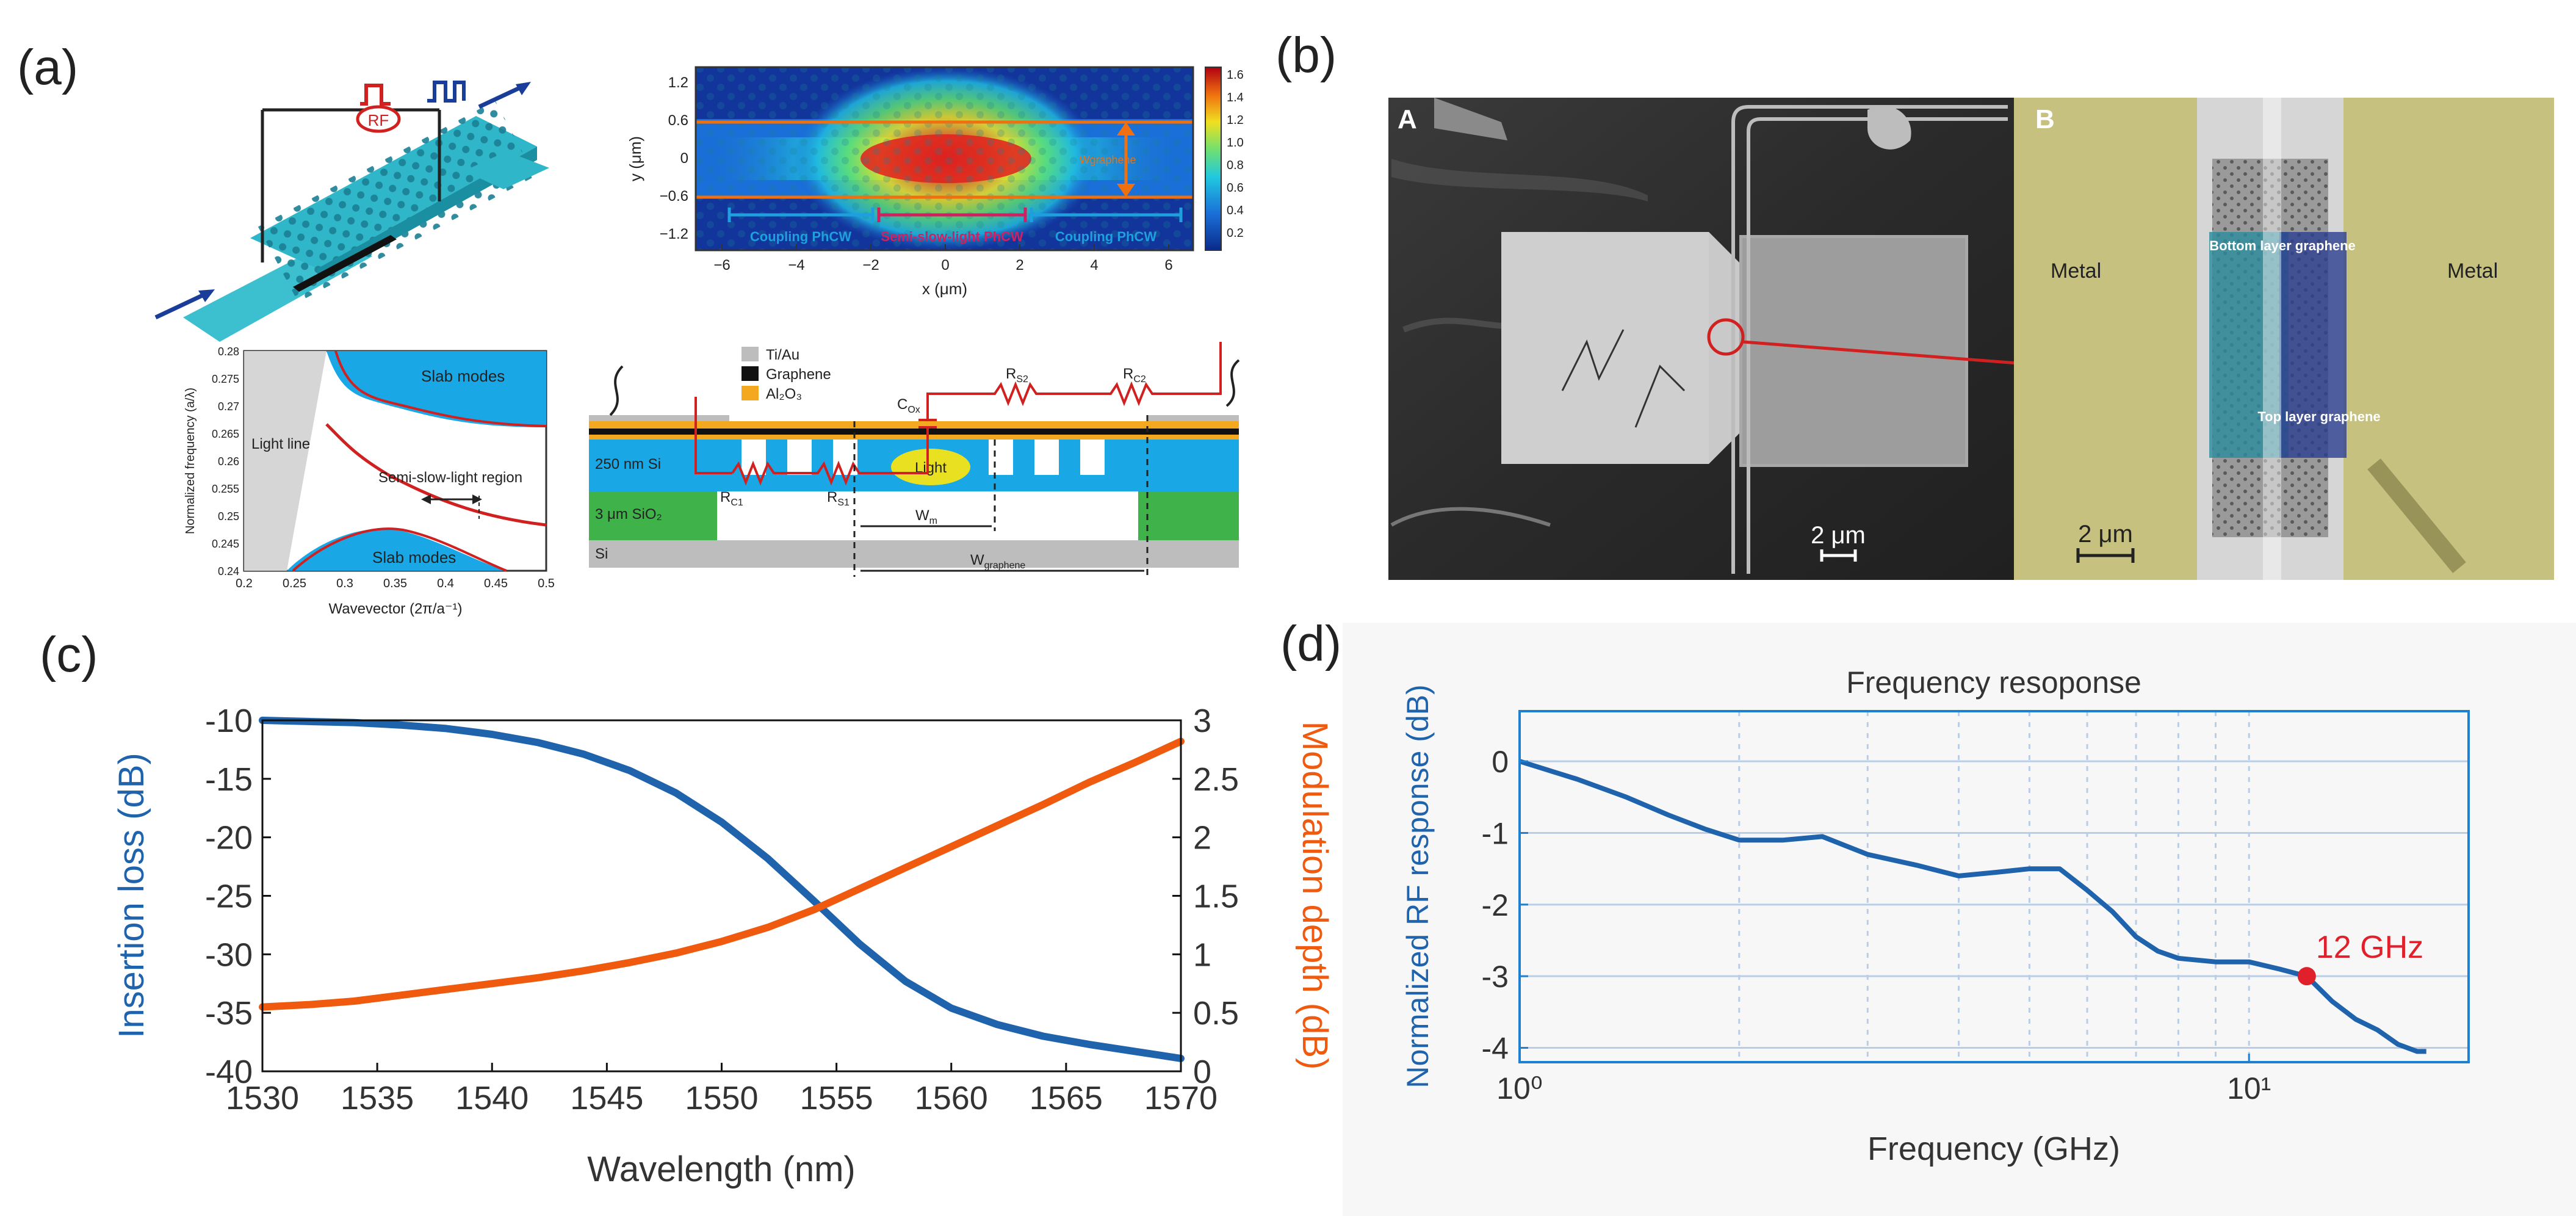 This screenshot has height=1216, width=2576. Describe the element at coordinates (952, 236) in the screenshot. I see `heatmap-label-slow-light: Semi-slow-light PhCW` at that location.